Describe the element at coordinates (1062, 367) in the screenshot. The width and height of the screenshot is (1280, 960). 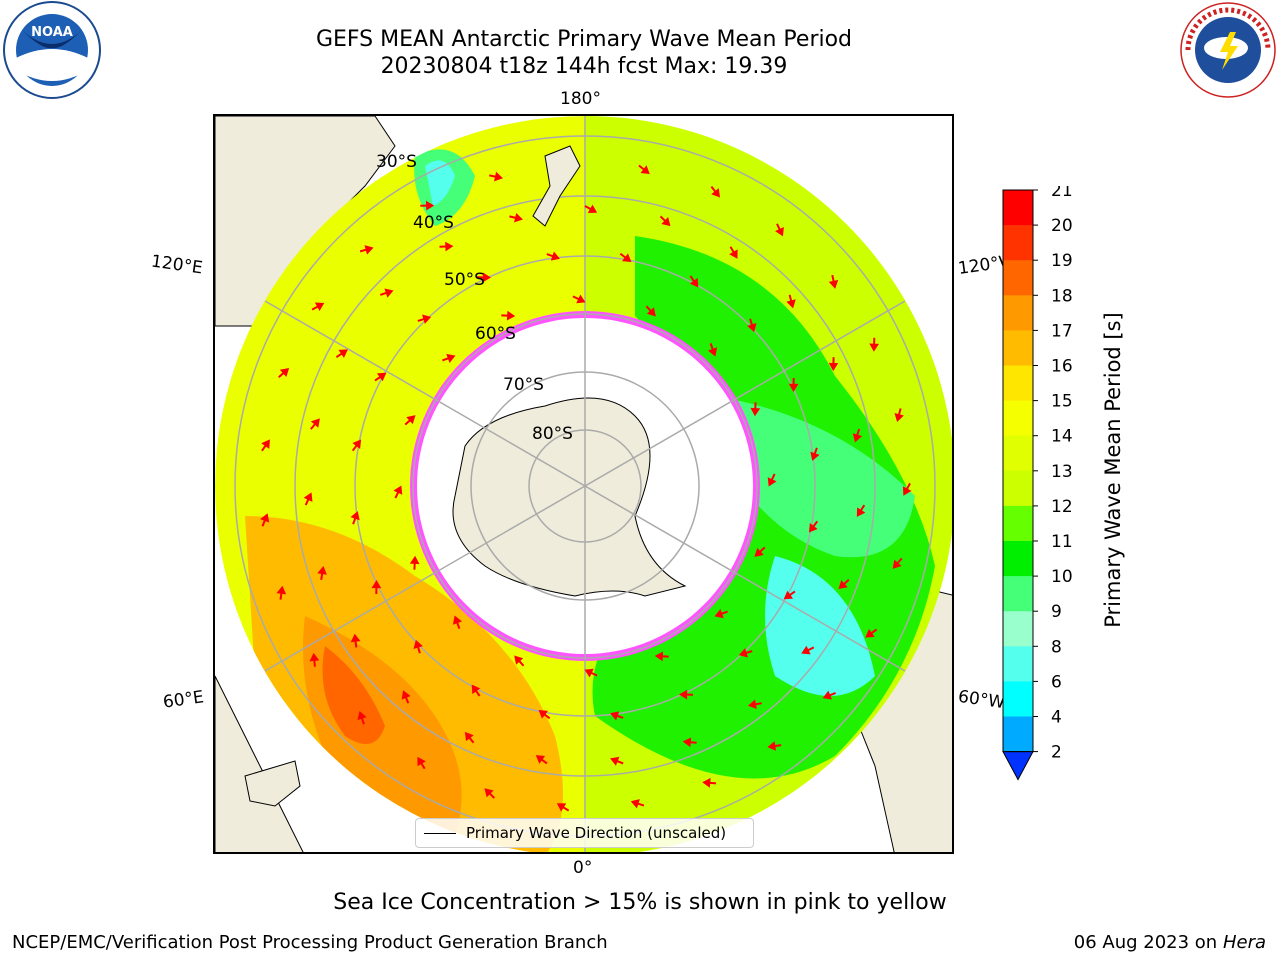
I see `colorbar-tick-label: 16` at that location.